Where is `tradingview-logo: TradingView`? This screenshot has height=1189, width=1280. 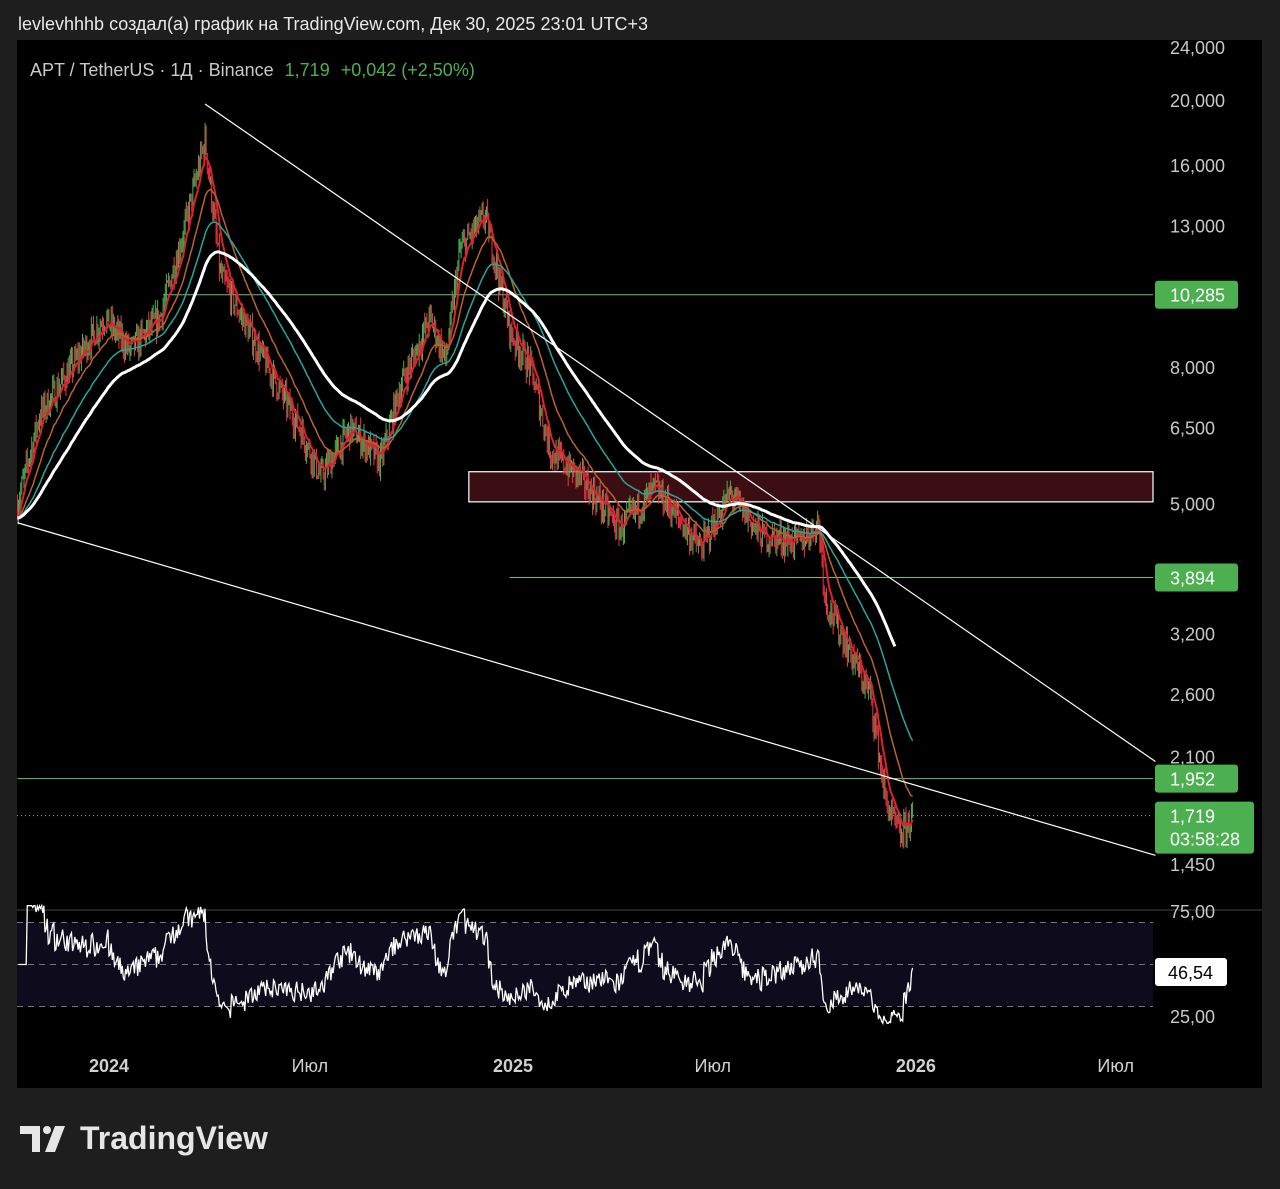 tradingview-logo: TradingView is located at coordinates (144, 1138).